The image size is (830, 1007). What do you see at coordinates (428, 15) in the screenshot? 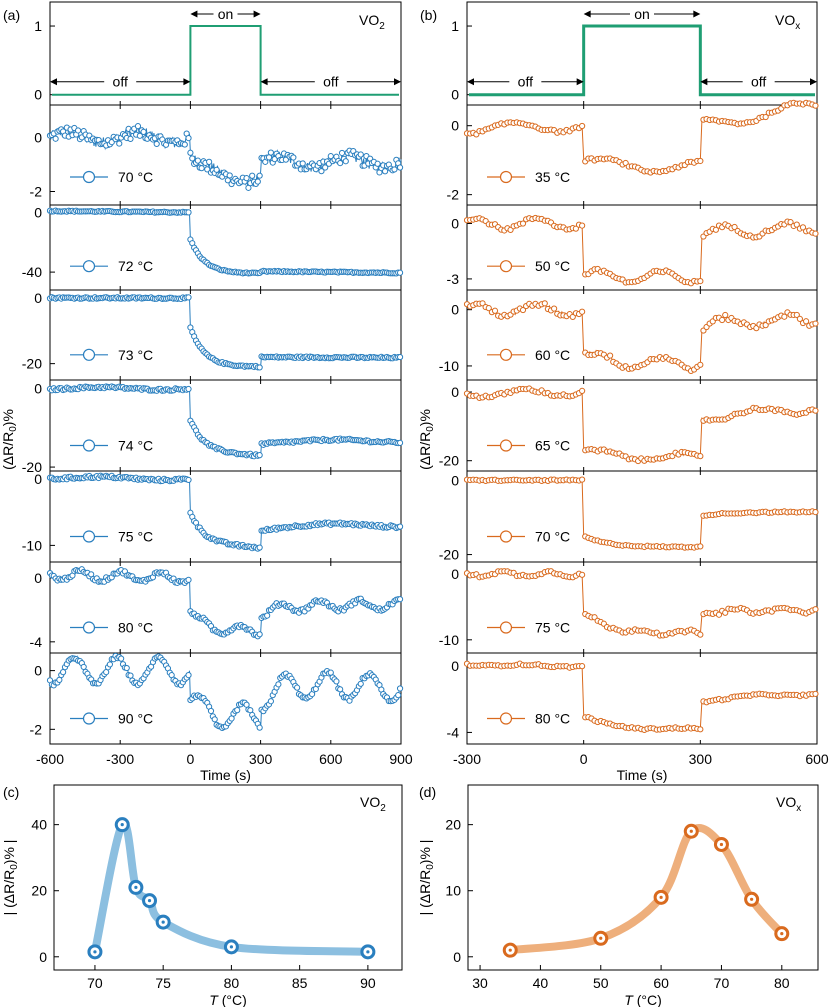
I see `panel-label: (b)` at bounding box center [428, 15].